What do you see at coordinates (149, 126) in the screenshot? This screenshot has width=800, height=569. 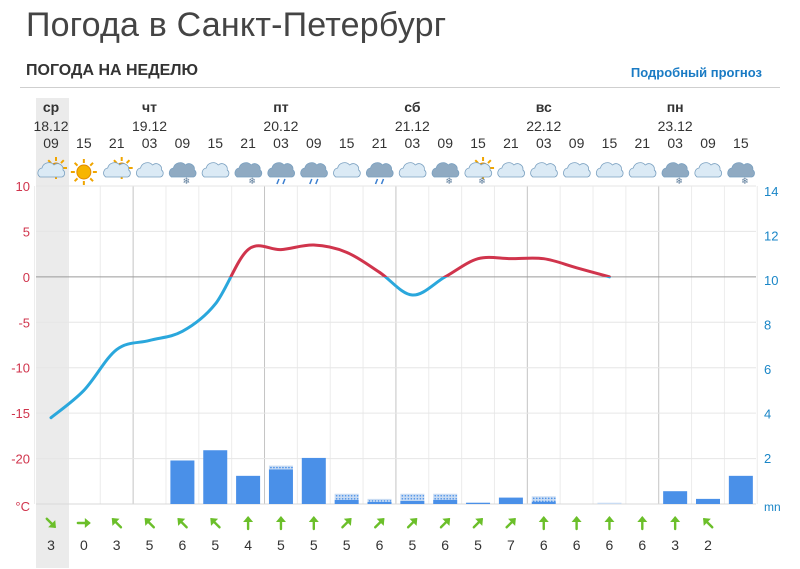 I see `day-date: 19.12` at bounding box center [149, 126].